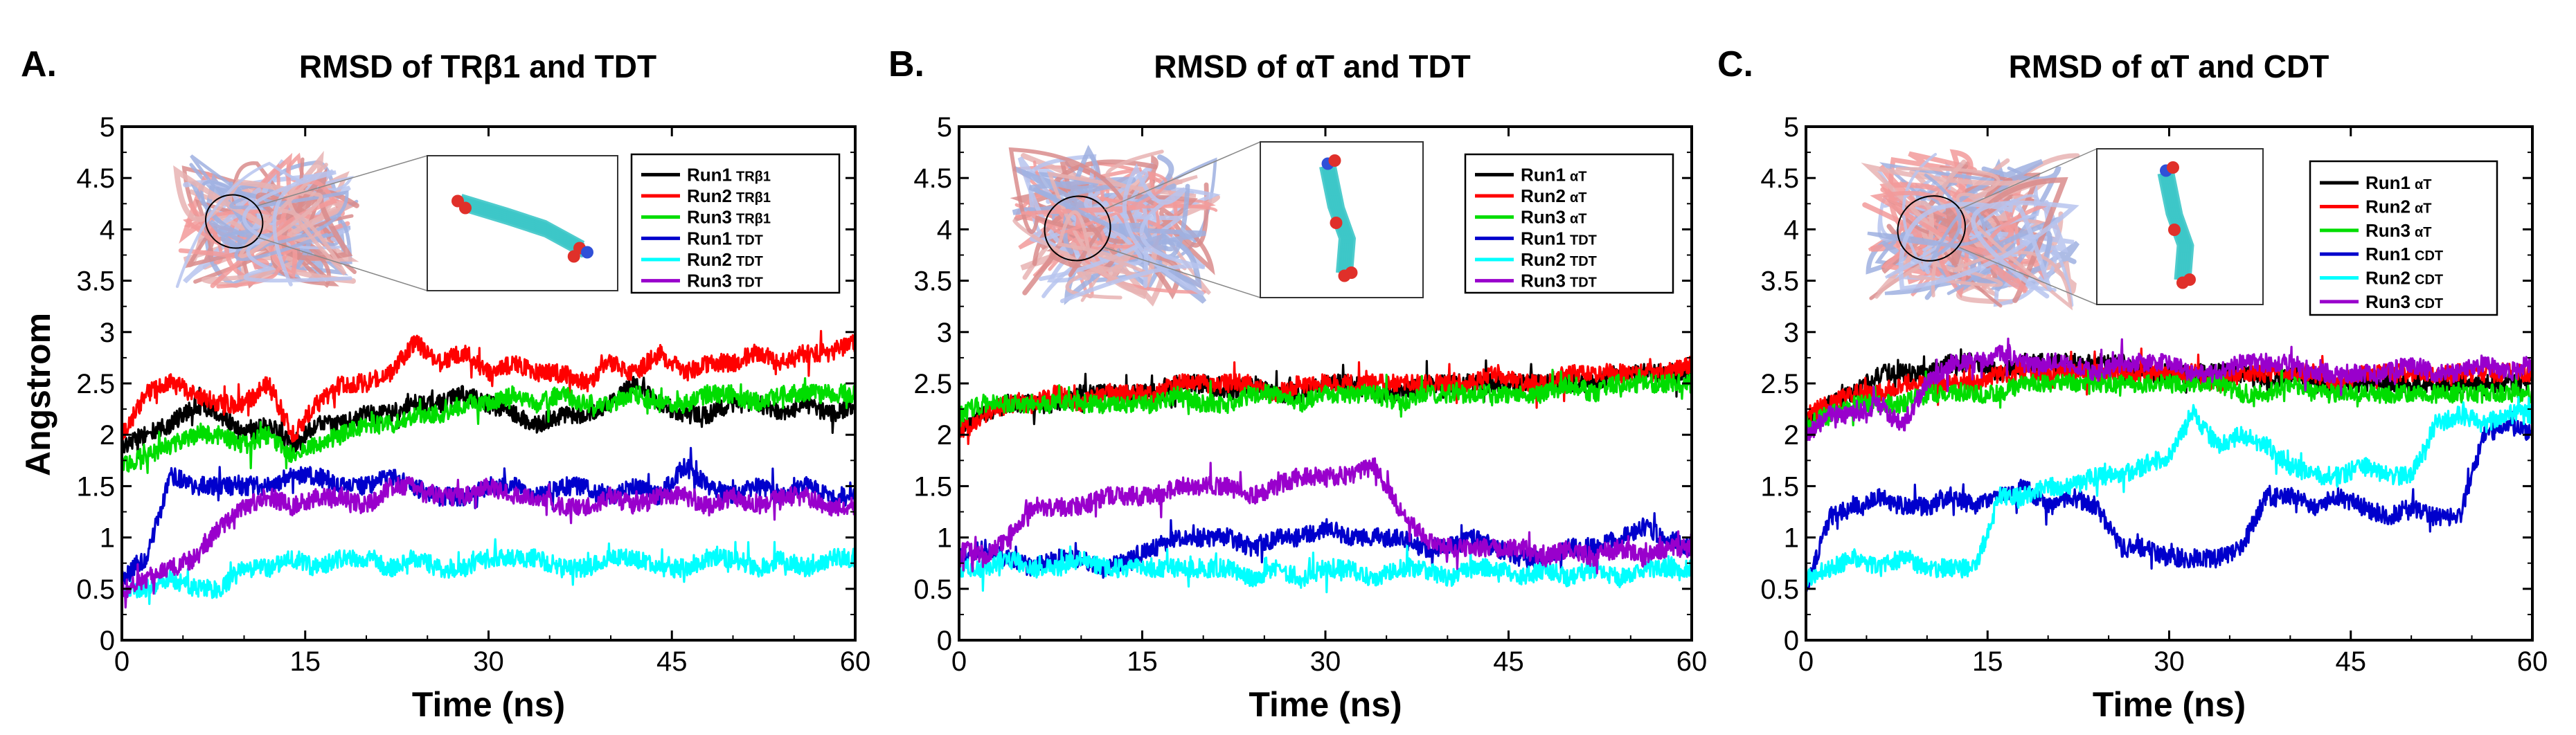  I want to click on panel-letter: B., so click(906, 64).